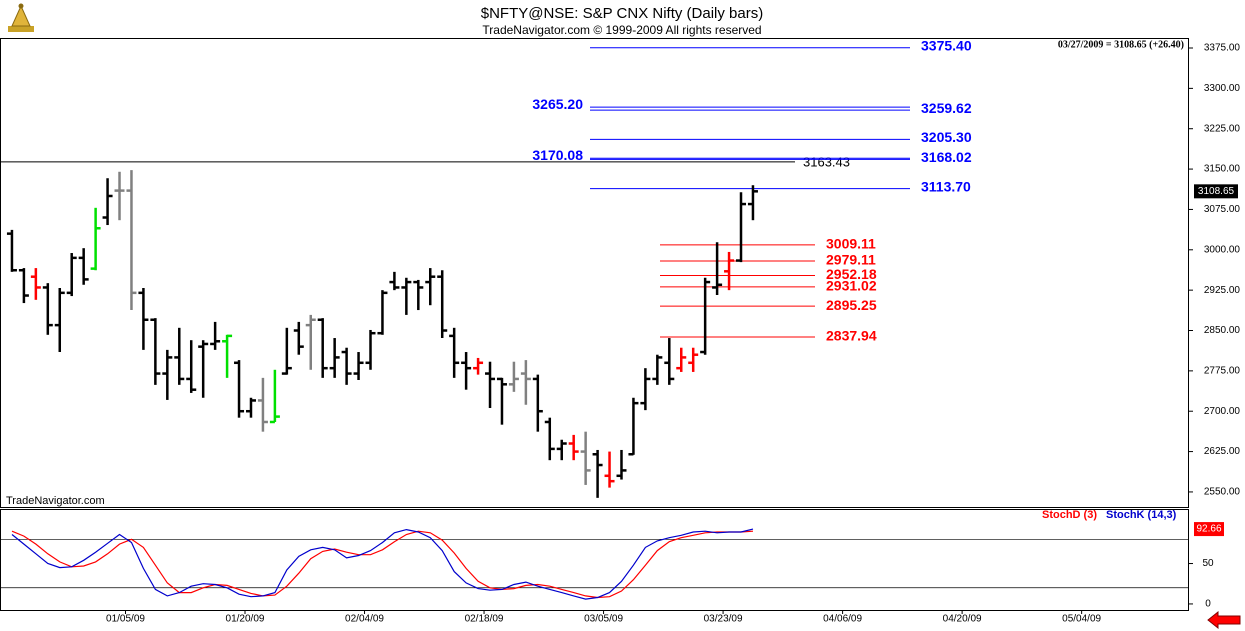  Describe the element at coordinates (1222, 290) in the screenshot. I see `y-tick-label: 2925.00` at that location.